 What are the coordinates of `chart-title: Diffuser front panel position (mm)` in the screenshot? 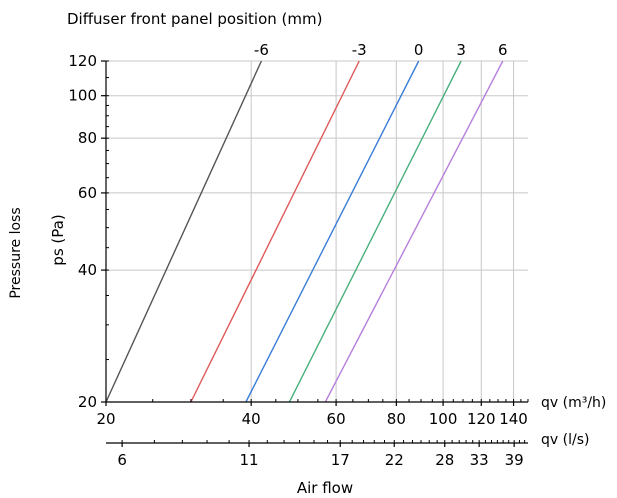 It's located at (194, 19).